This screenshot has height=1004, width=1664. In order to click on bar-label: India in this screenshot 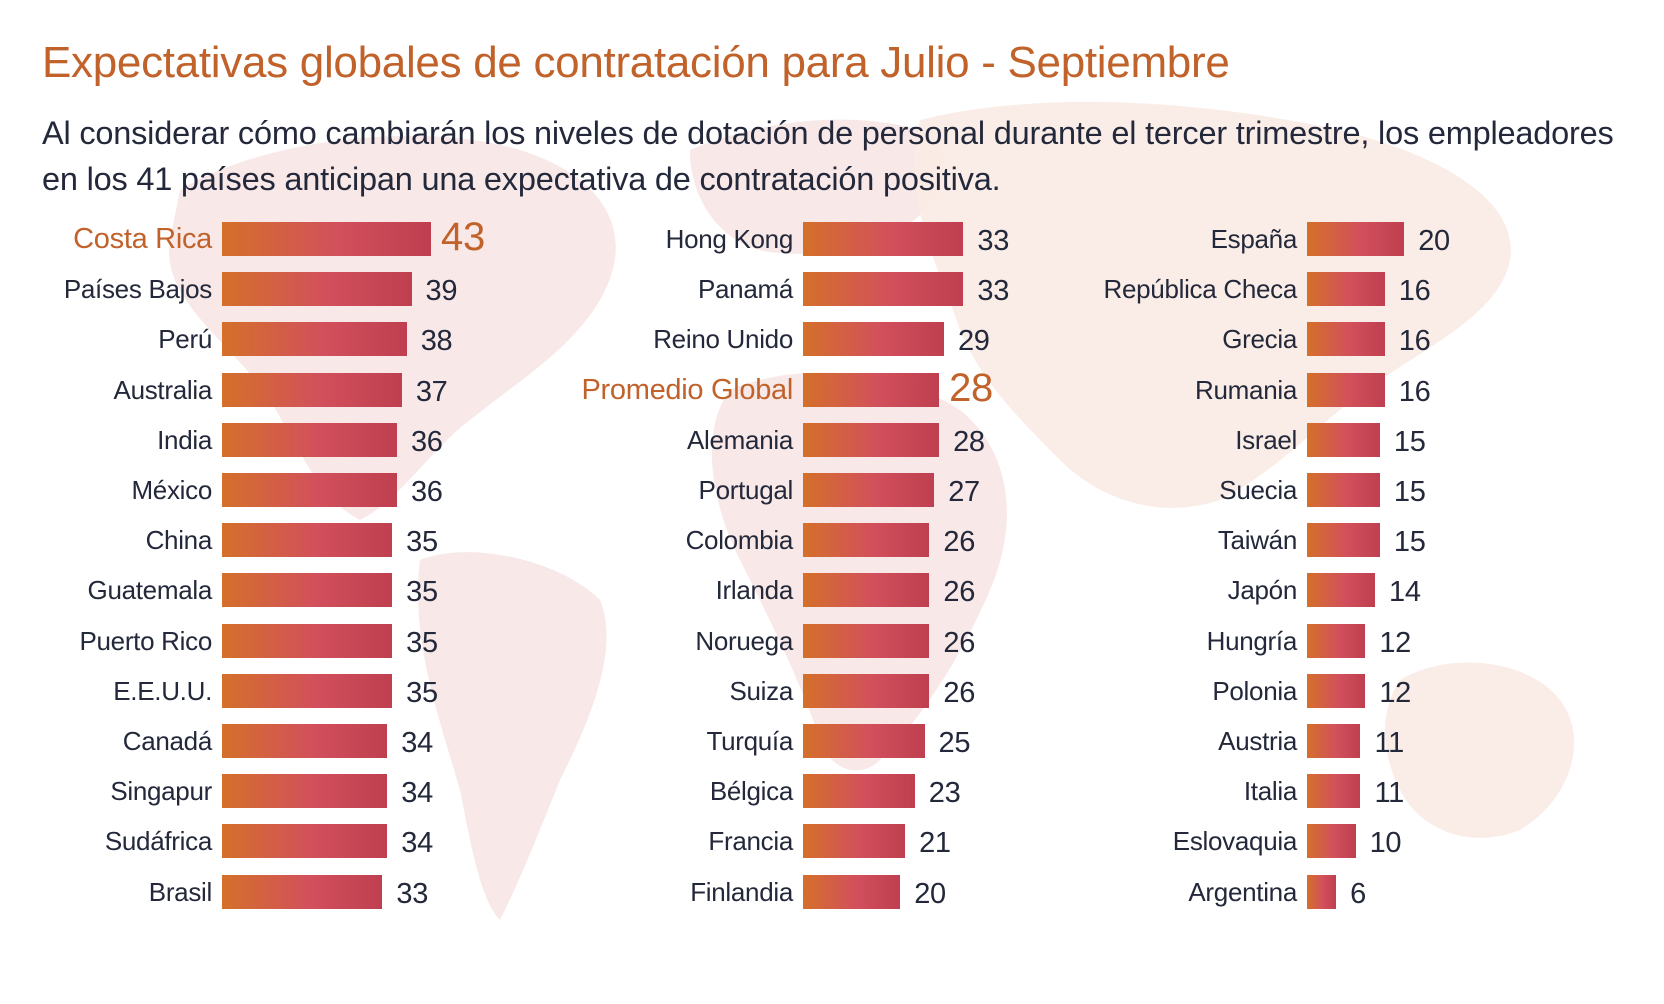, I will do `click(184, 439)`.